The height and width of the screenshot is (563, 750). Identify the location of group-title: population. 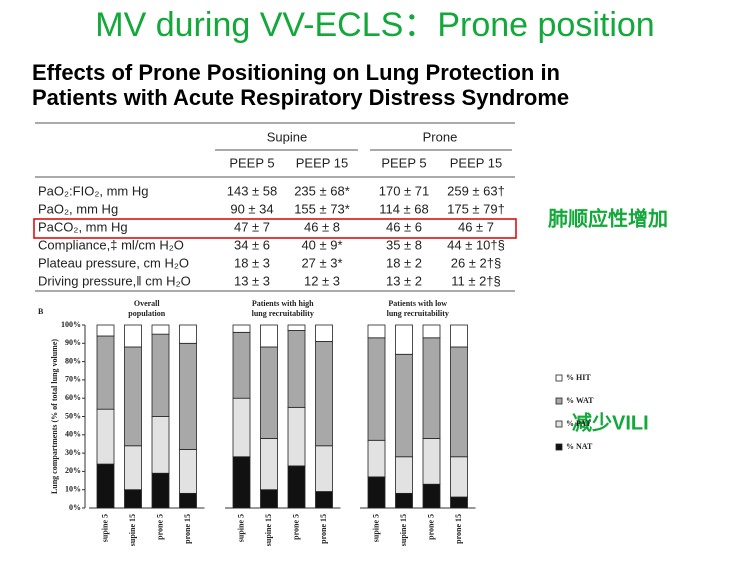
(146, 313).